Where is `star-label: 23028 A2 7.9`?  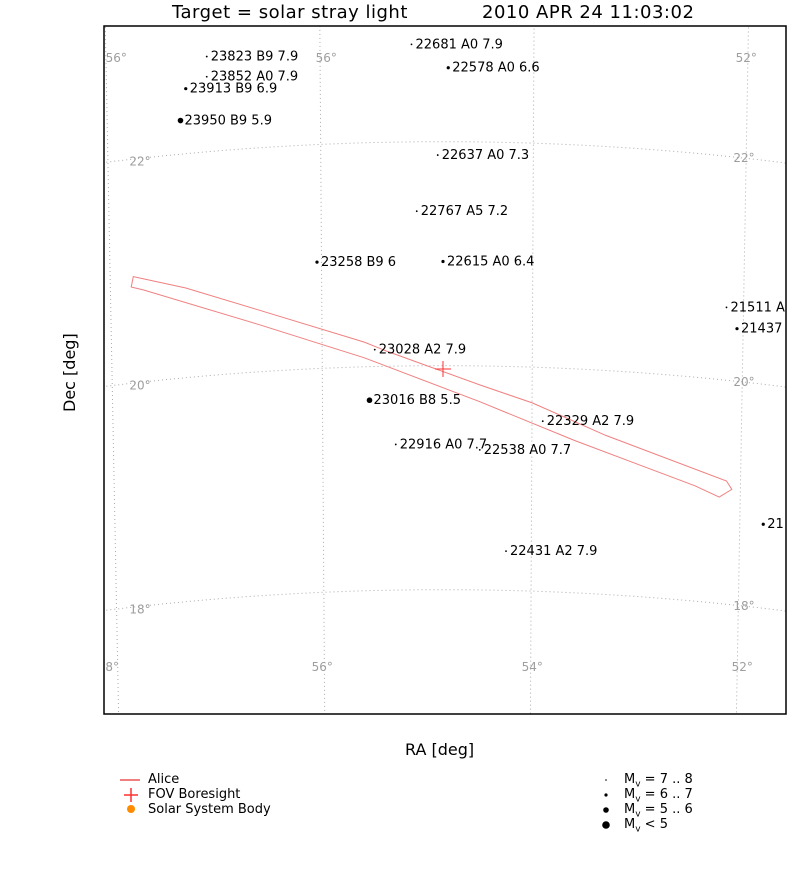
star-label: 23028 A2 7.9 is located at coordinates (422, 350).